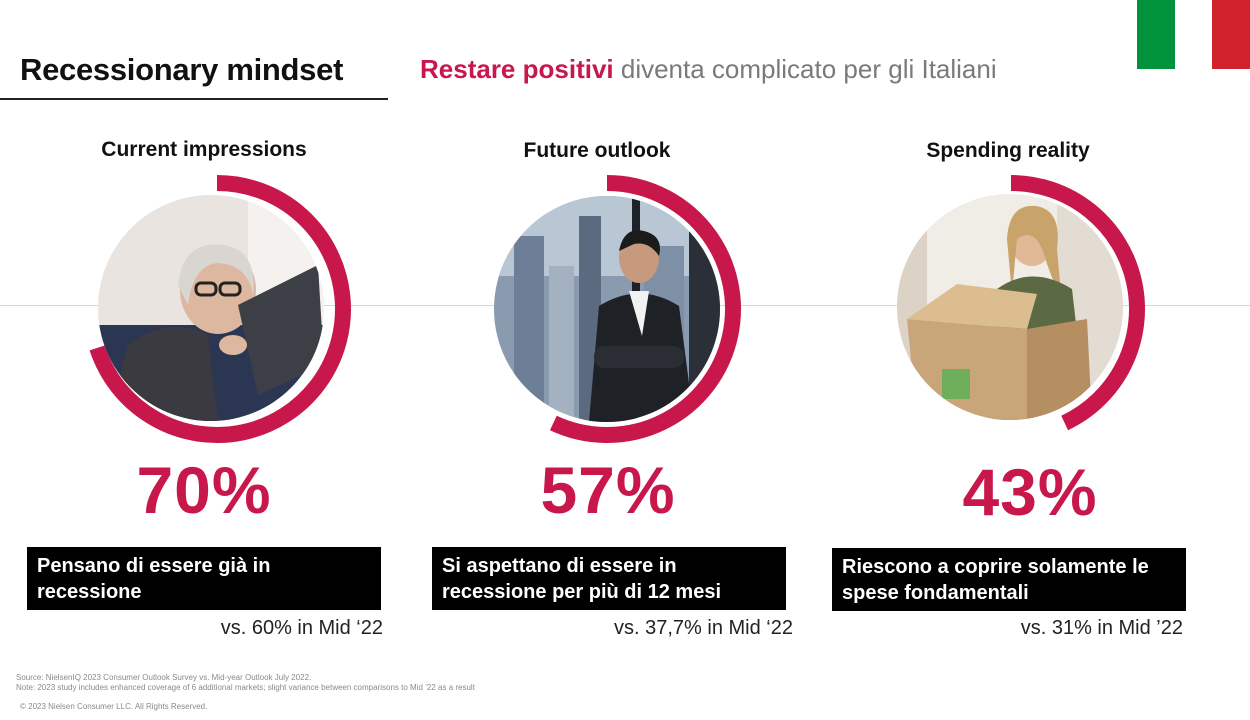 This screenshot has width=1250, height=720. Describe the element at coordinates (1156, 34) in the screenshot. I see `flag-green-stripe` at that location.